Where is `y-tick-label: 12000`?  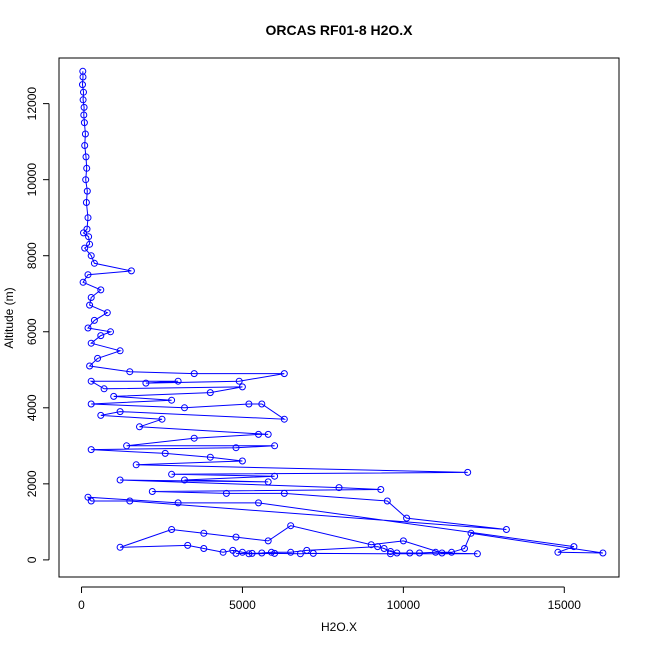
y-tick-label: 12000 is located at coordinates (32, 104).